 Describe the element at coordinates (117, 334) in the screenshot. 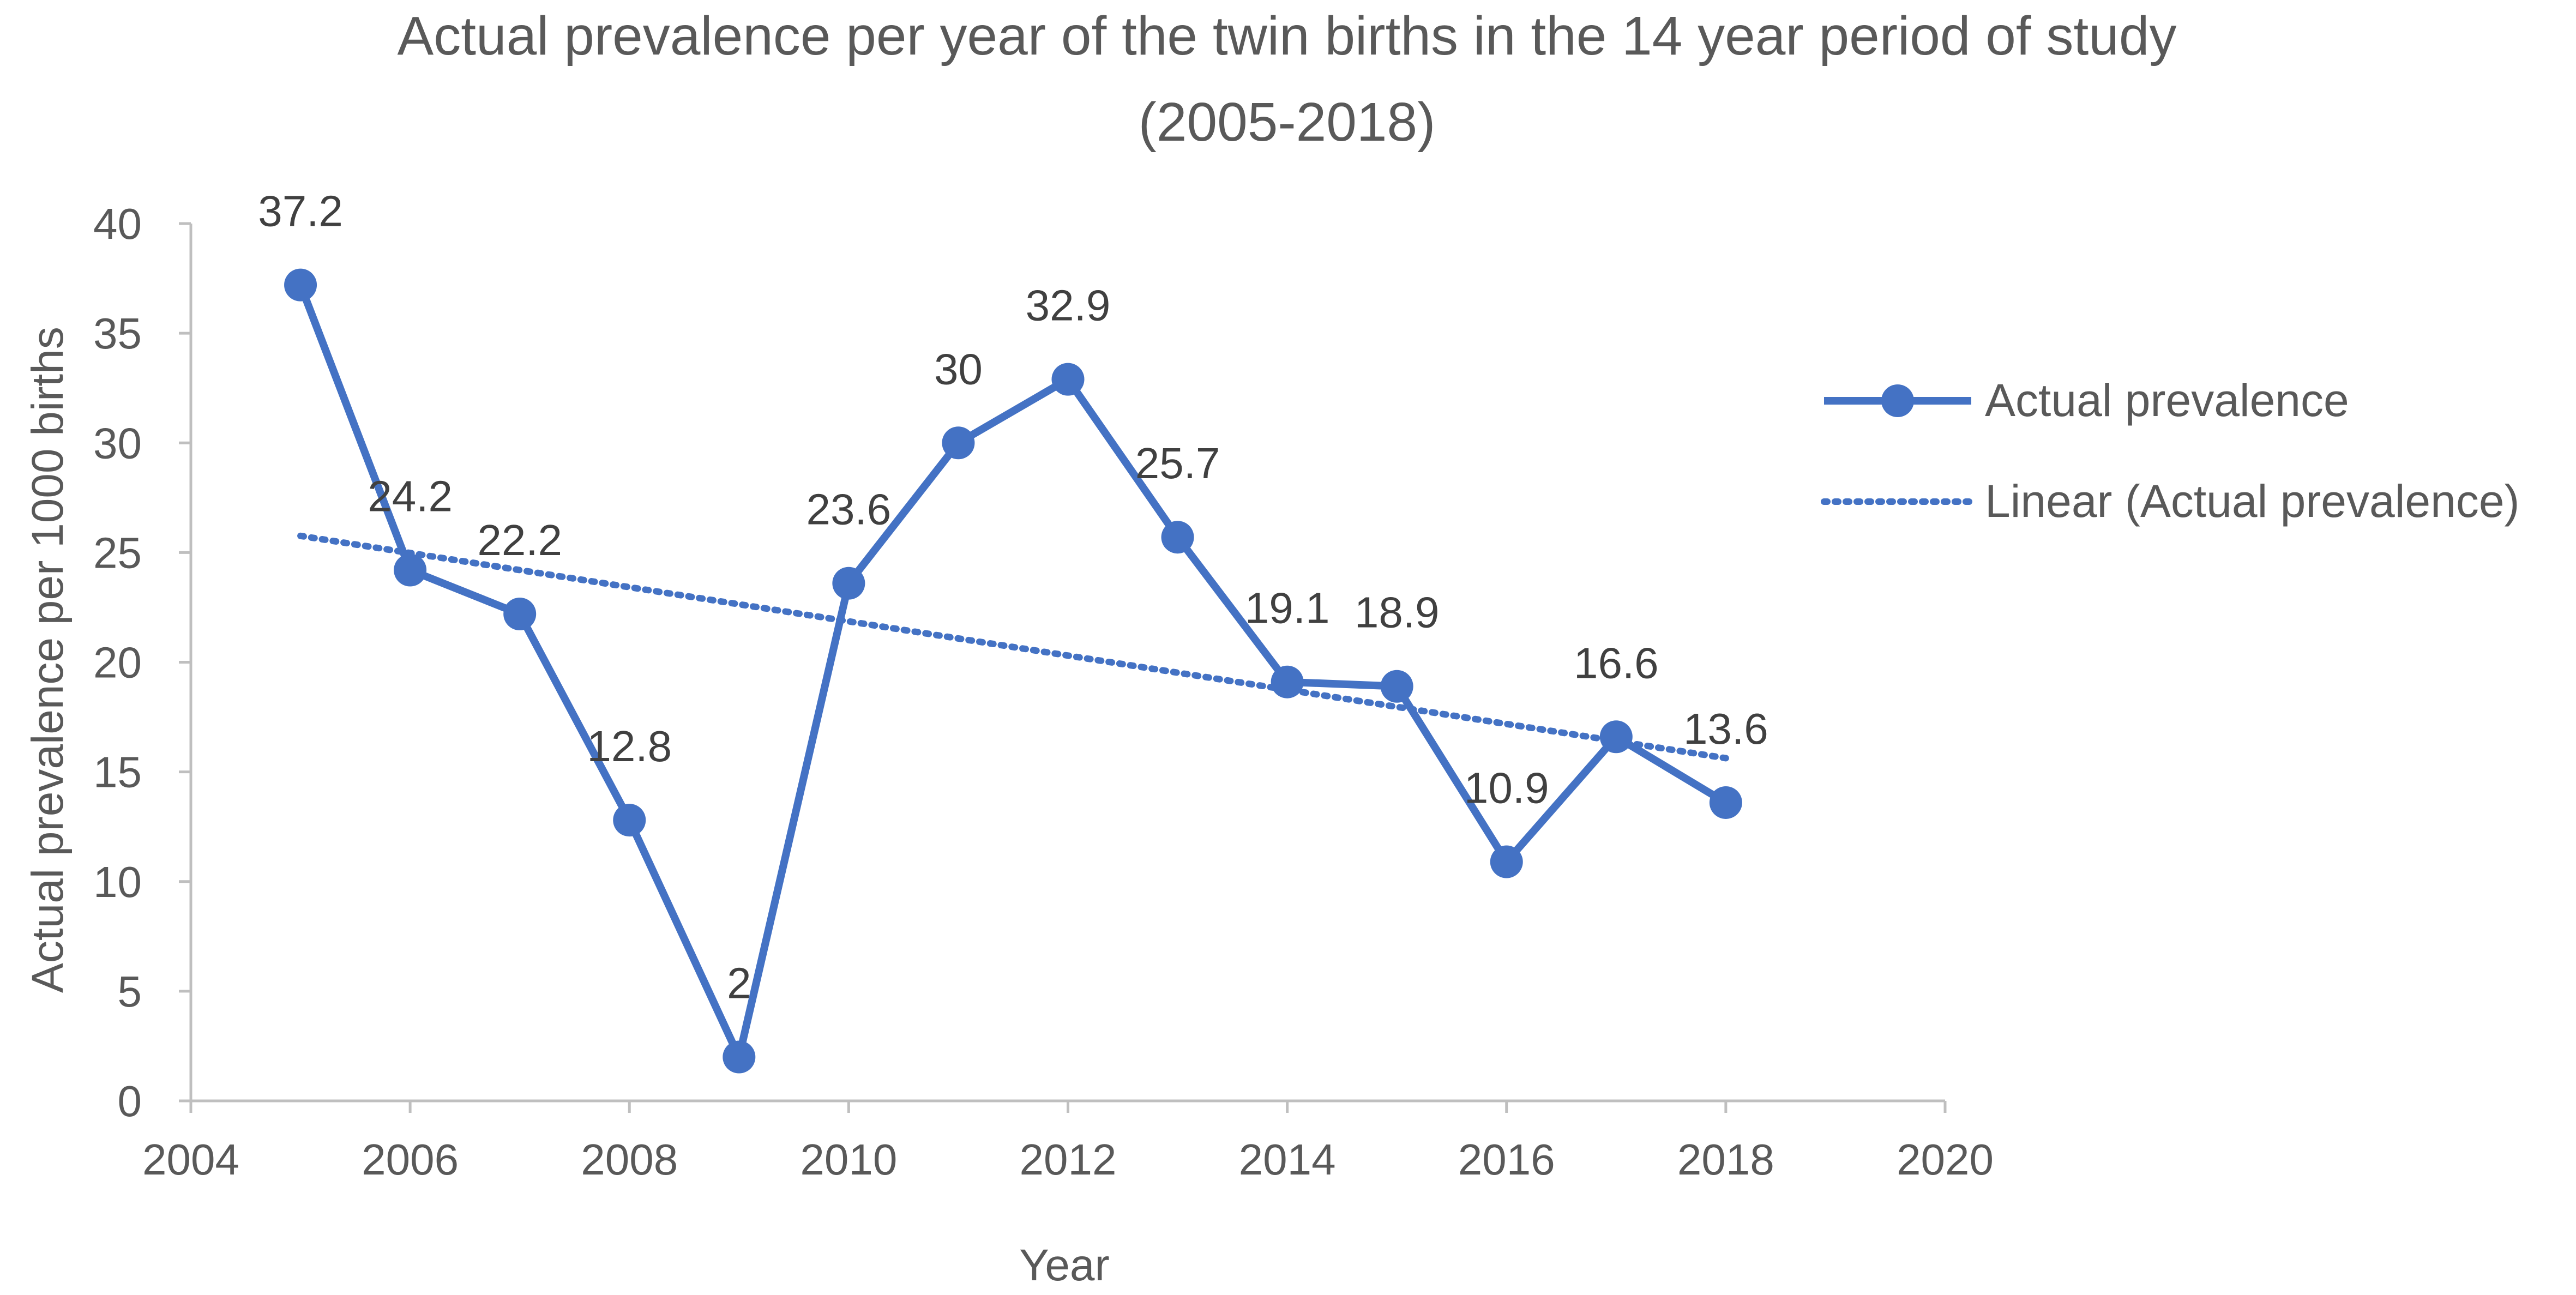

I see `y-tick-label: 35` at that location.